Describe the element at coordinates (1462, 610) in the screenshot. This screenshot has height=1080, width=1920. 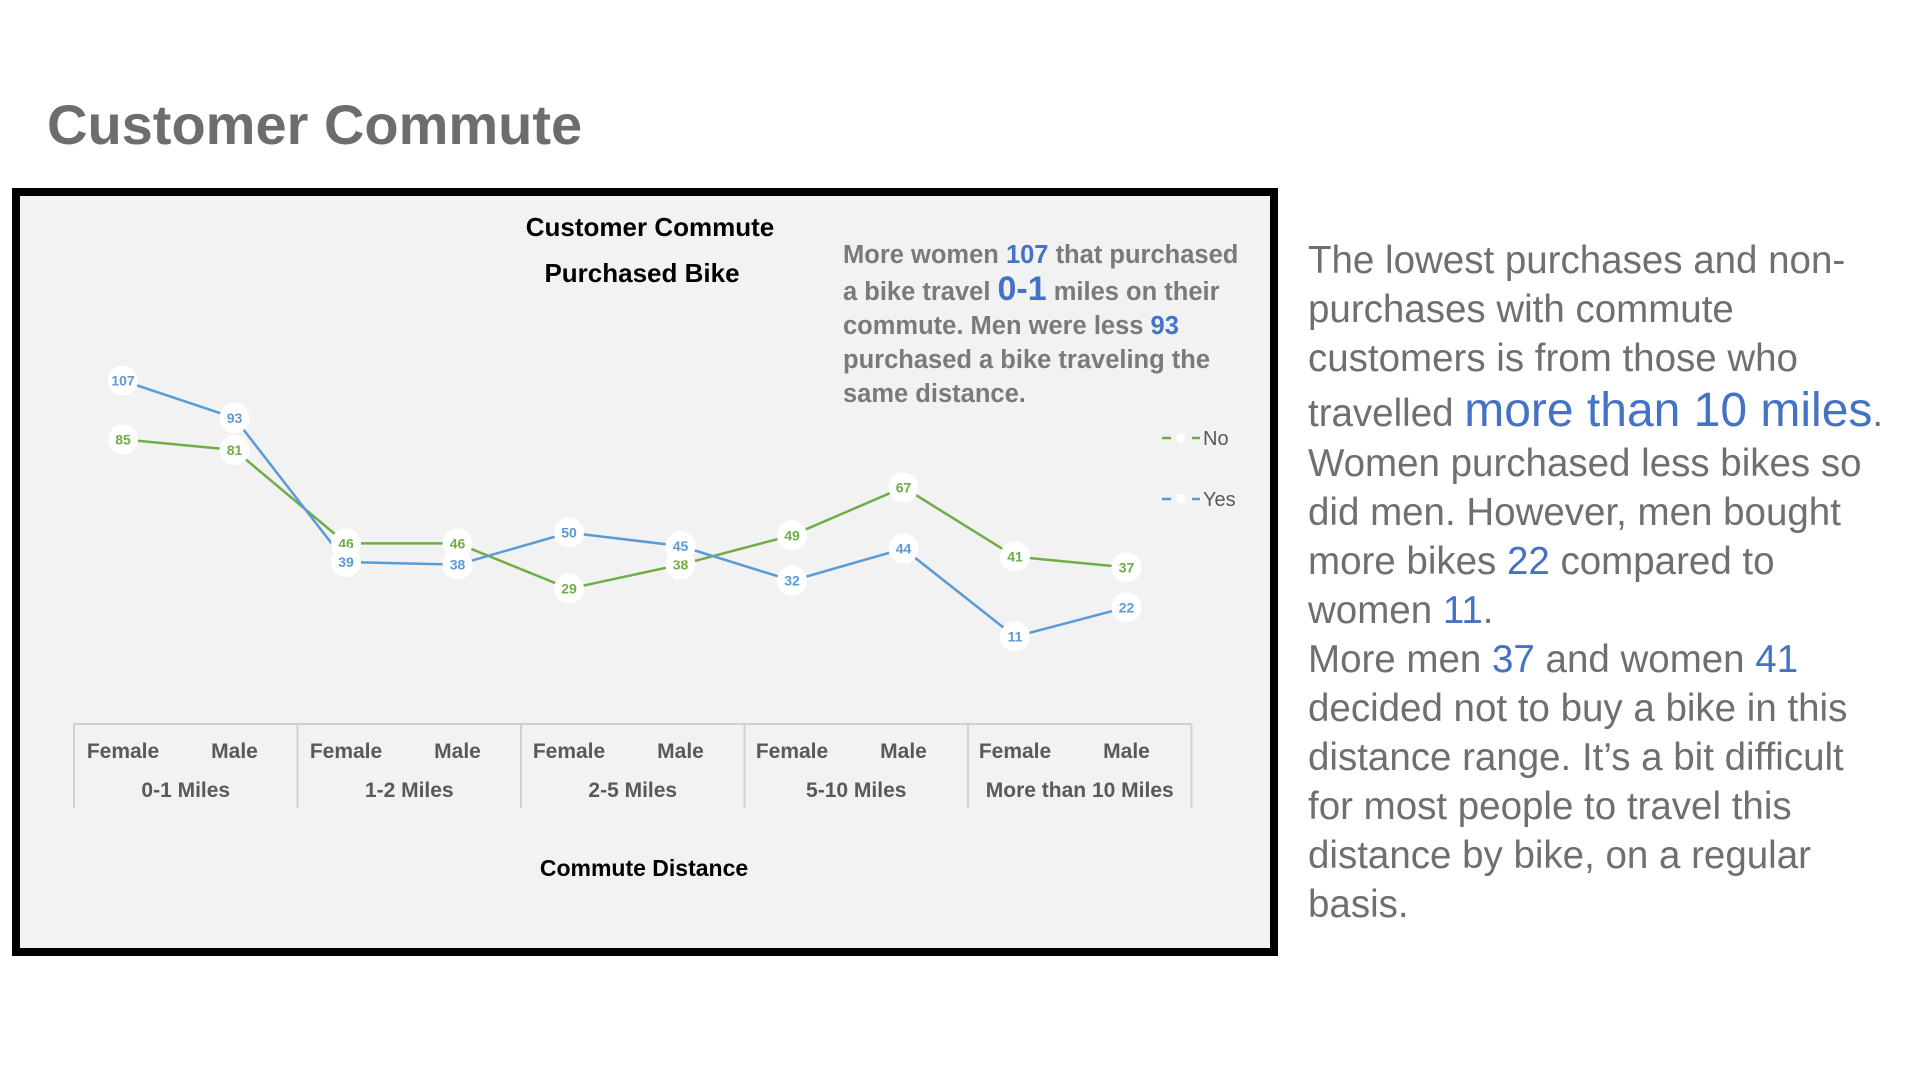
I see `commentary-number: 11` at that location.